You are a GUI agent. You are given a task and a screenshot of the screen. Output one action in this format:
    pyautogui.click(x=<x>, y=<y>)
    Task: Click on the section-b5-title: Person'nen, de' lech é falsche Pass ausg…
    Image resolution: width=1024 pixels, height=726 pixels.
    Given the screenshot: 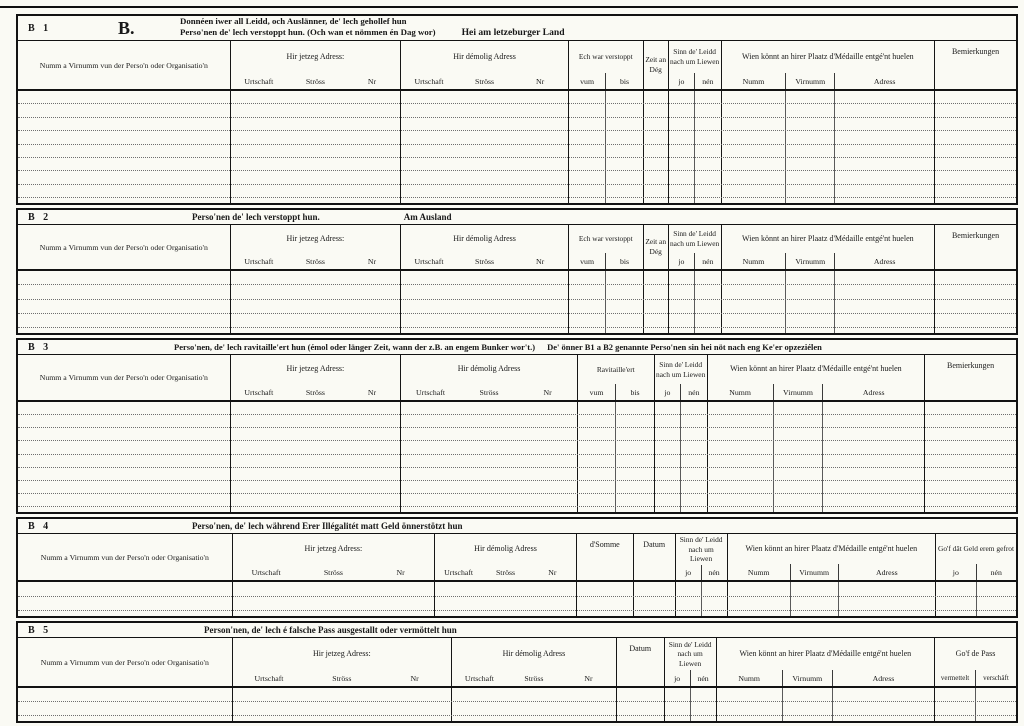 What is the action you would take?
    pyautogui.click(x=330, y=630)
    